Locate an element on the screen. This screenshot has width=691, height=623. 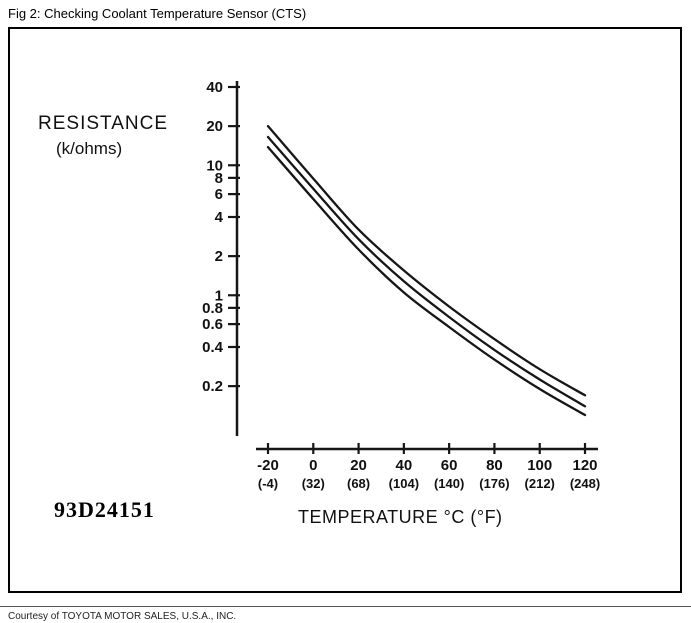
footer-divider is located at coordinates (345, 606).